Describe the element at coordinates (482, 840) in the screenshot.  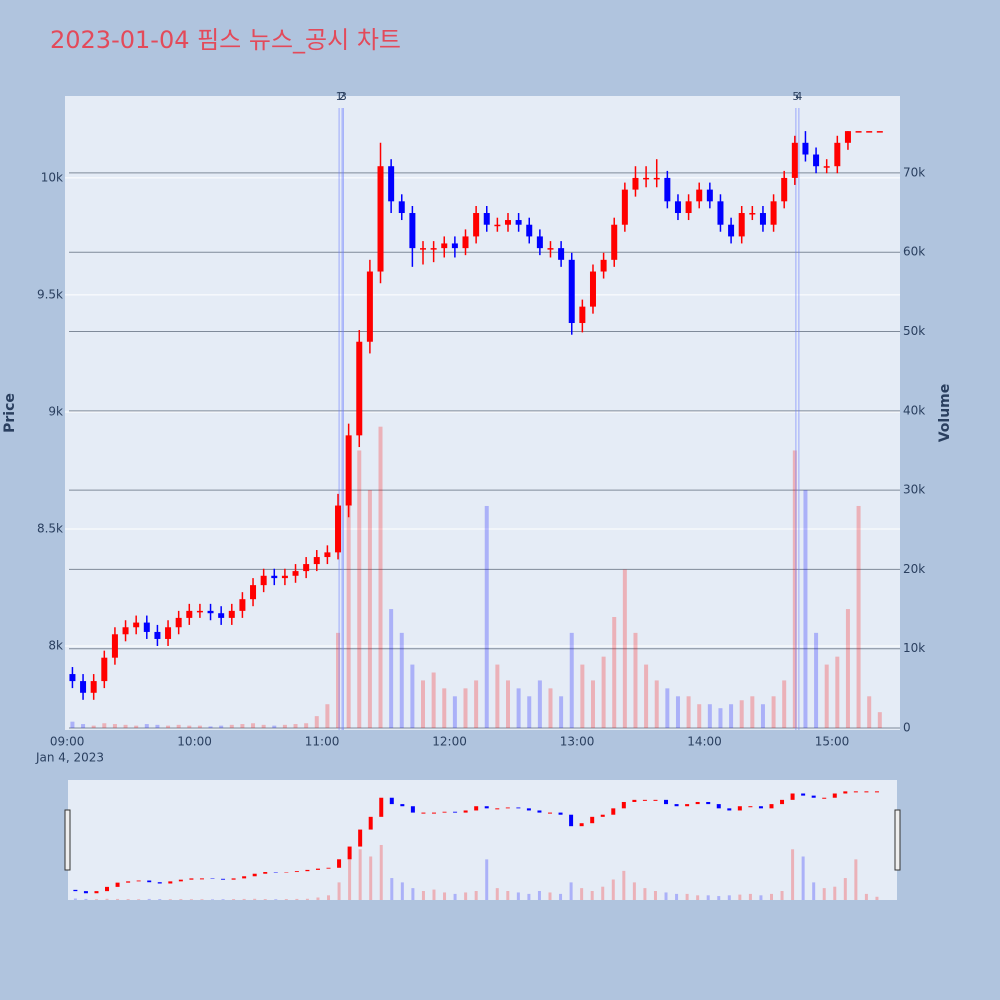
I see `range-slider` at that location.